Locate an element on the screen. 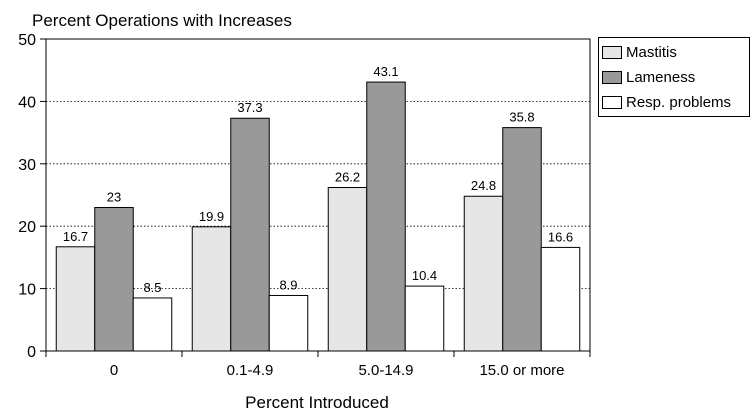 The width and height of the screenshot is (752, 412). legend: Mastitis Lameness Resp. problems is located at coordinates (674, 77).